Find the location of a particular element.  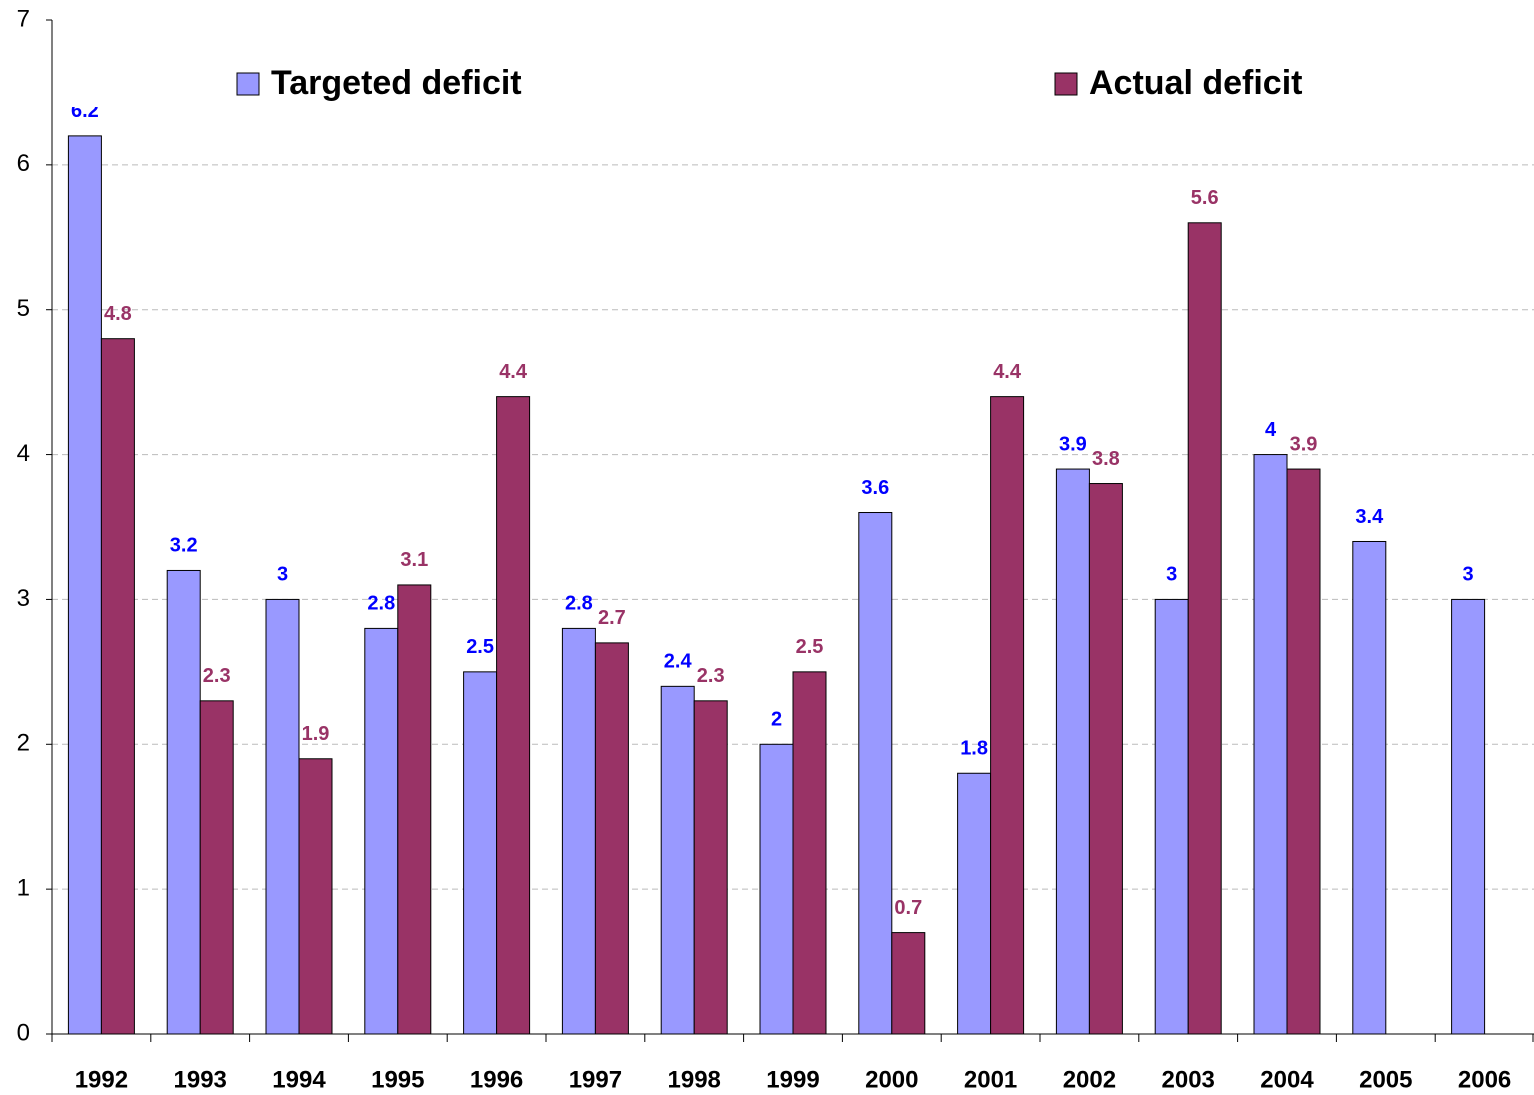

x-tick-label: 2003 is located at coordinates (1188, 1079).